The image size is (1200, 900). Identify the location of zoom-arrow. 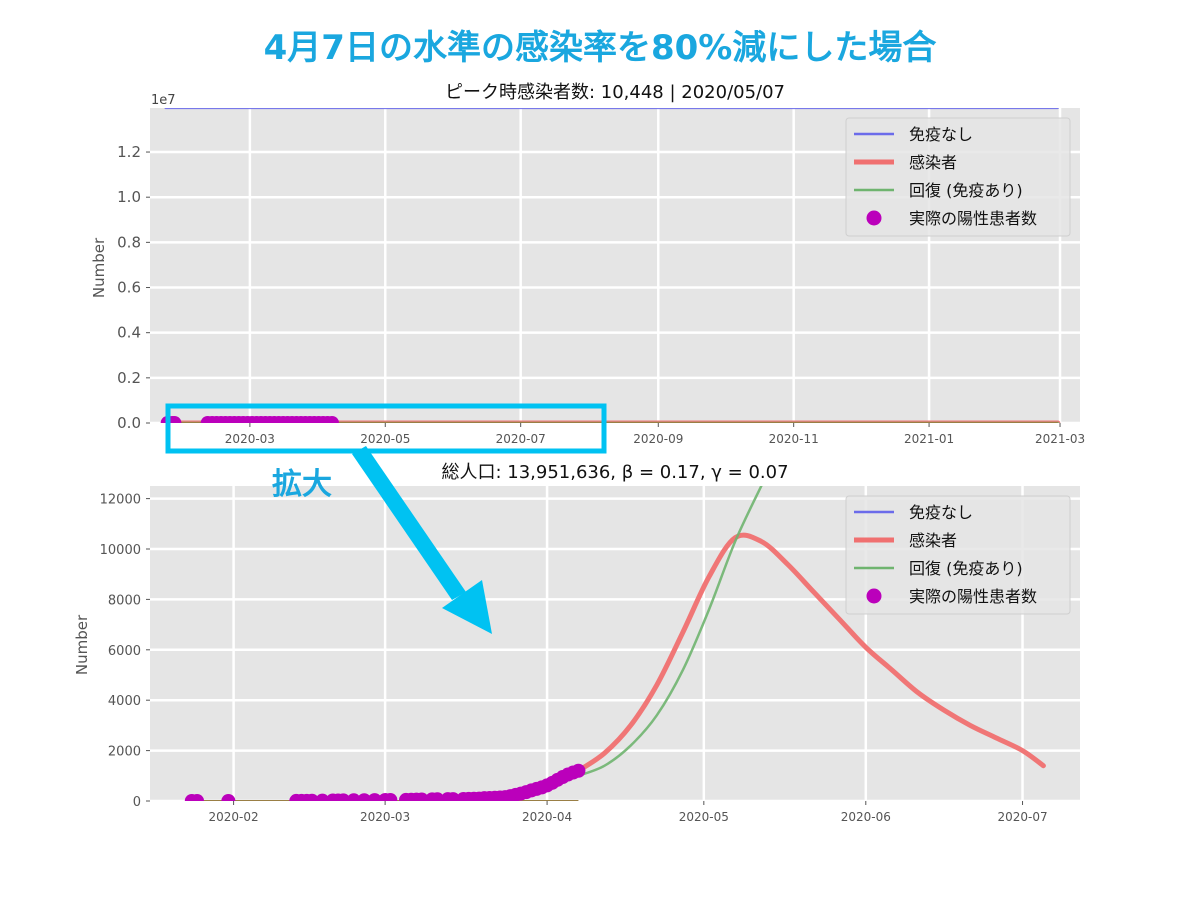
(409, 523).